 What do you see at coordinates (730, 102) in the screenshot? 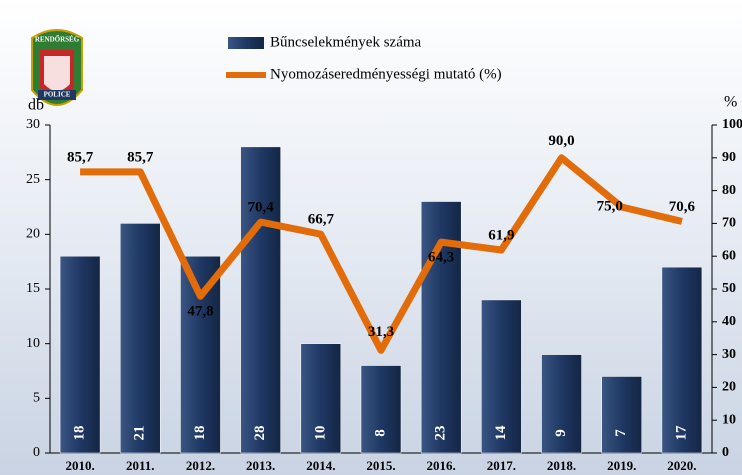
I see `y2-axis-label: %` at bounding box center [730, 102].